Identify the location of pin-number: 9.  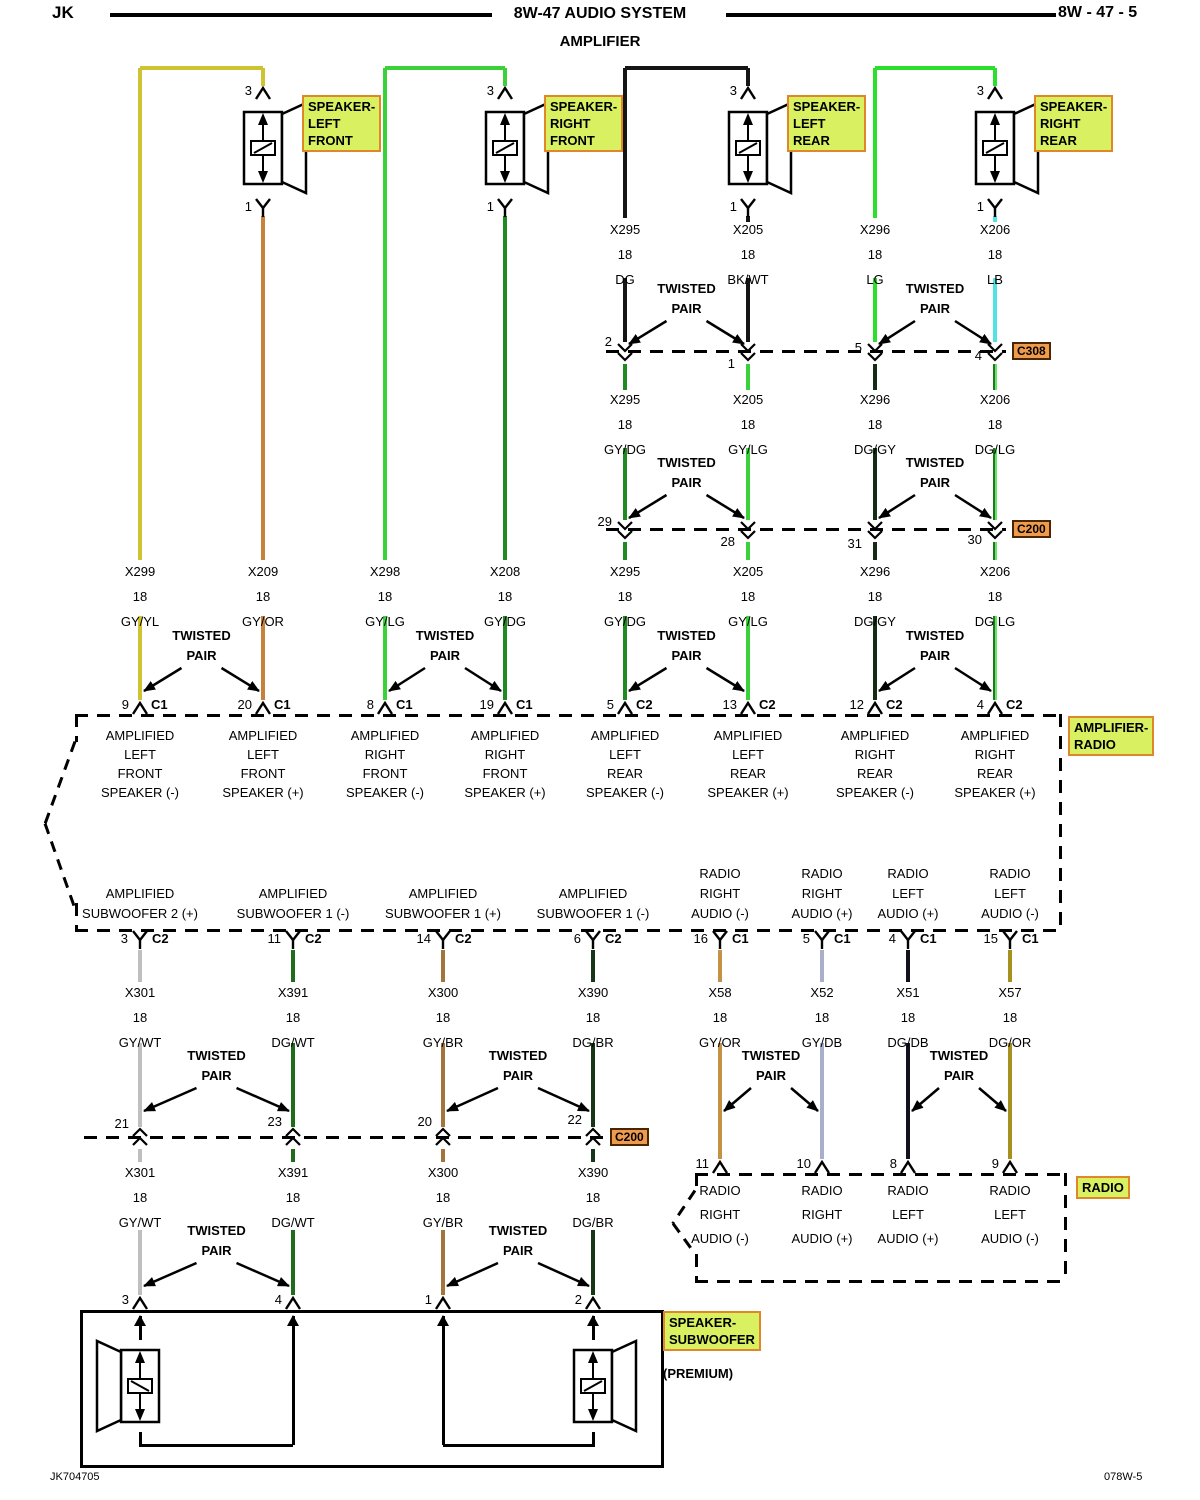
(125, 704).